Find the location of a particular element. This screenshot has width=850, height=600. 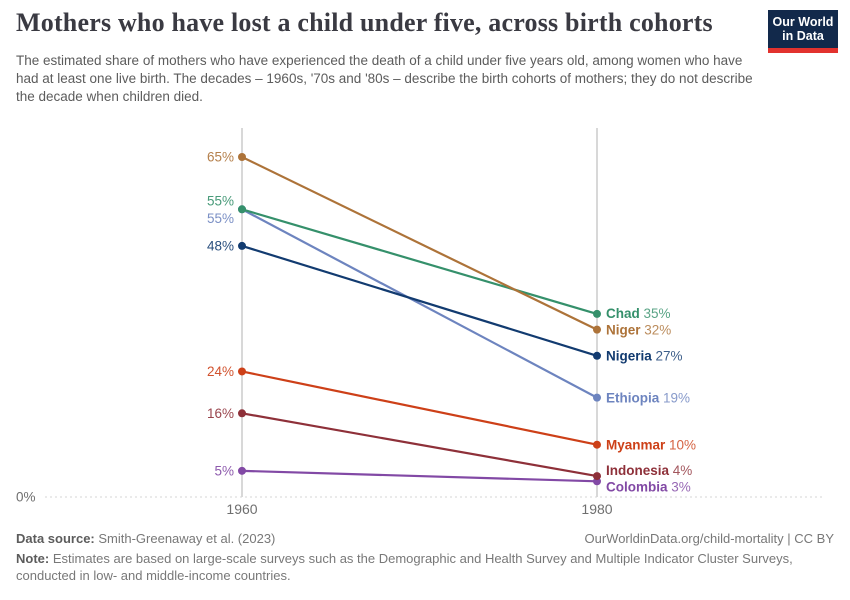

data-source-label: Data source: is located at coordinates (55, 538).